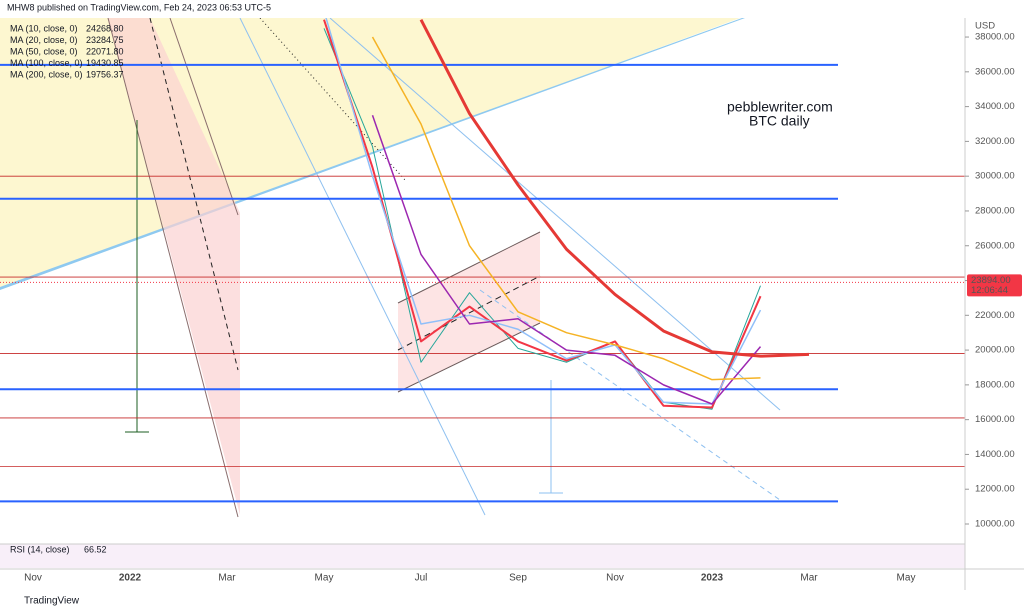  What do you see at coordinates (995, 176) in the screenshot?
I see `y-tick-label: 30000.00` at bounding box center [995, 176].